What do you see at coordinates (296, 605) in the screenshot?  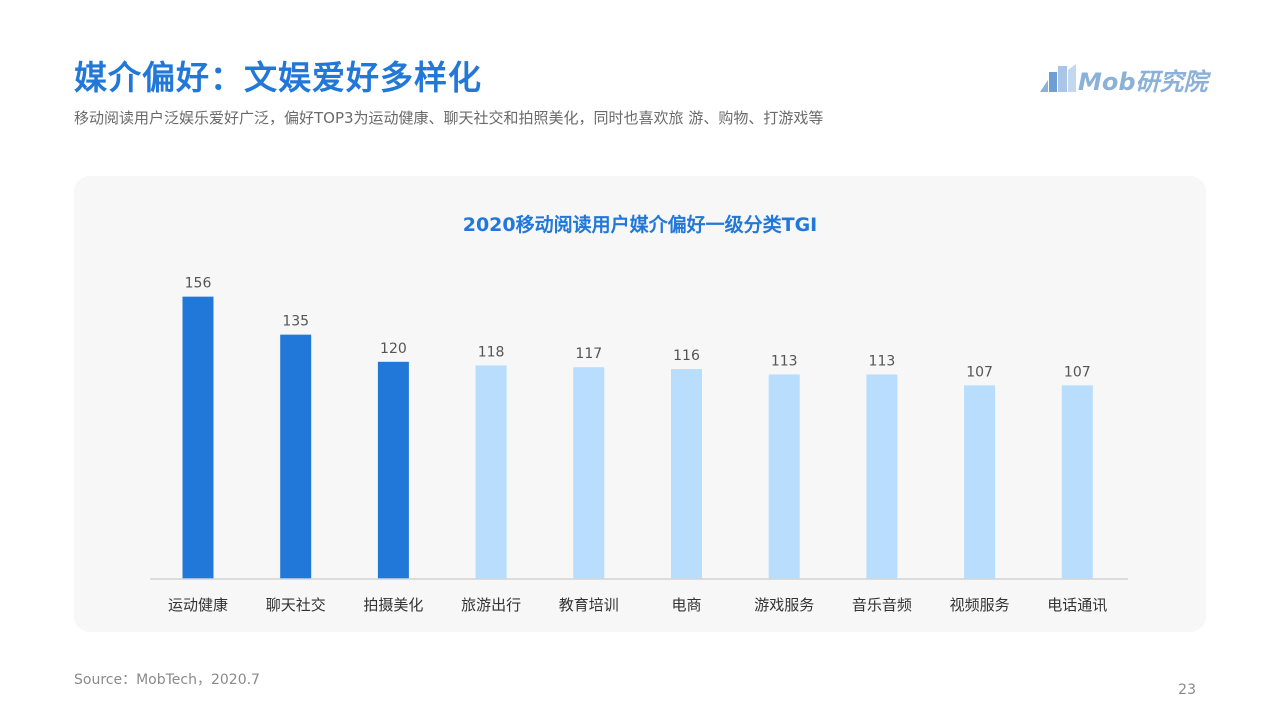 I see `x-tick-label: 聊天社交` at bounding box center [296, 605].